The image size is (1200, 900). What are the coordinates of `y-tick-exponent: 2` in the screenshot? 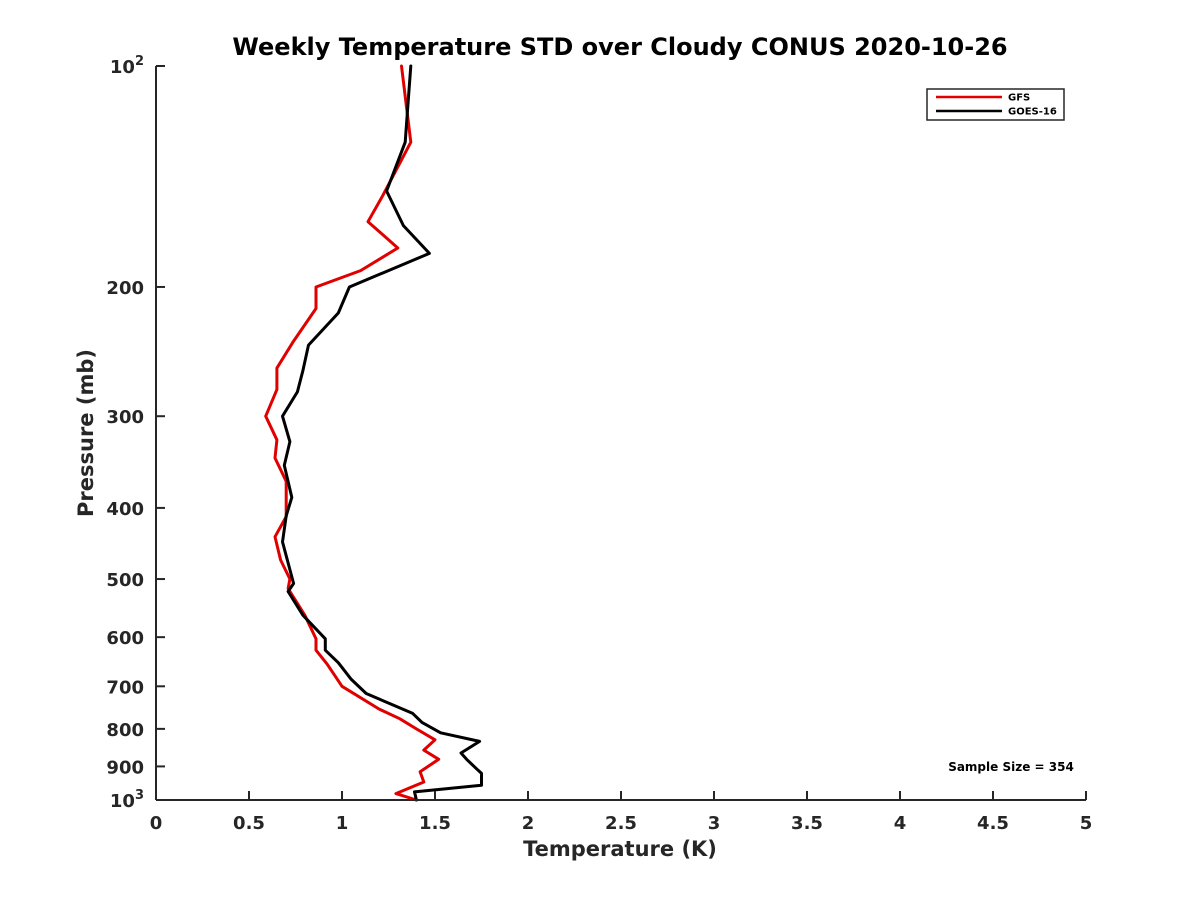 It's located at (139, 61).